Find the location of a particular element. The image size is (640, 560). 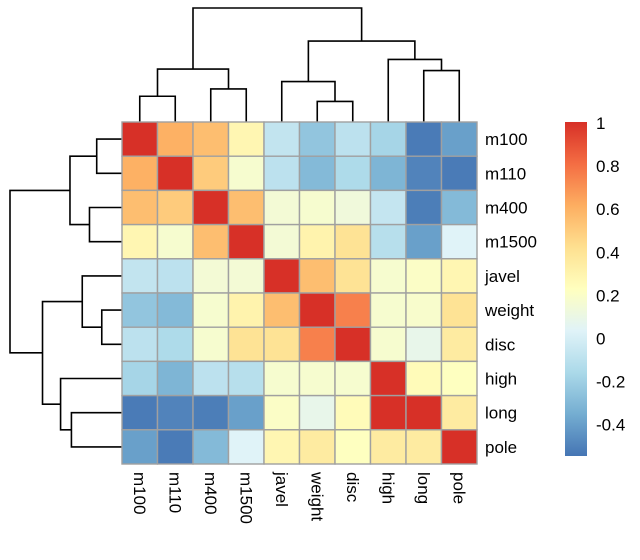

legend-tick-label: 1 is located at coordinates (600, 123).